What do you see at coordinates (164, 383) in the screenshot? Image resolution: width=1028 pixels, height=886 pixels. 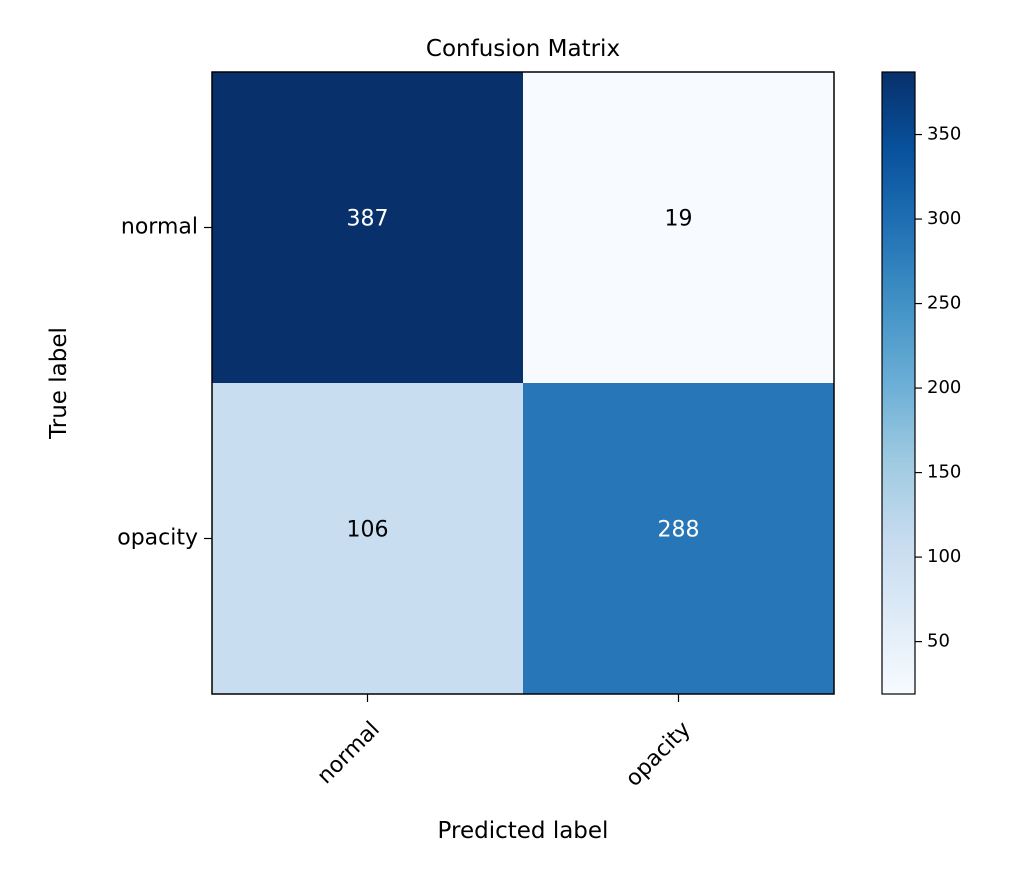 I see `y-axis-ticks: normal opacity` at bounding box center [164, 383].